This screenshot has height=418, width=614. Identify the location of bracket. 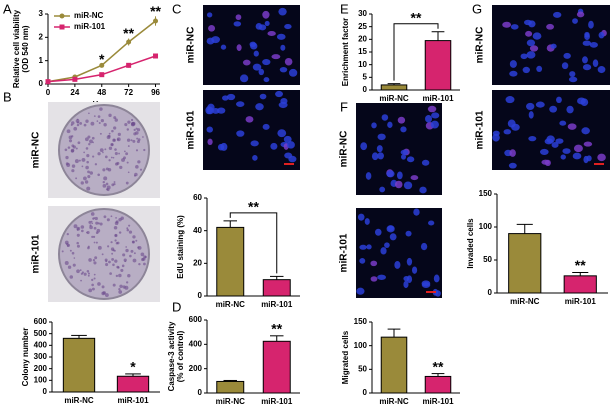
(253, 243).